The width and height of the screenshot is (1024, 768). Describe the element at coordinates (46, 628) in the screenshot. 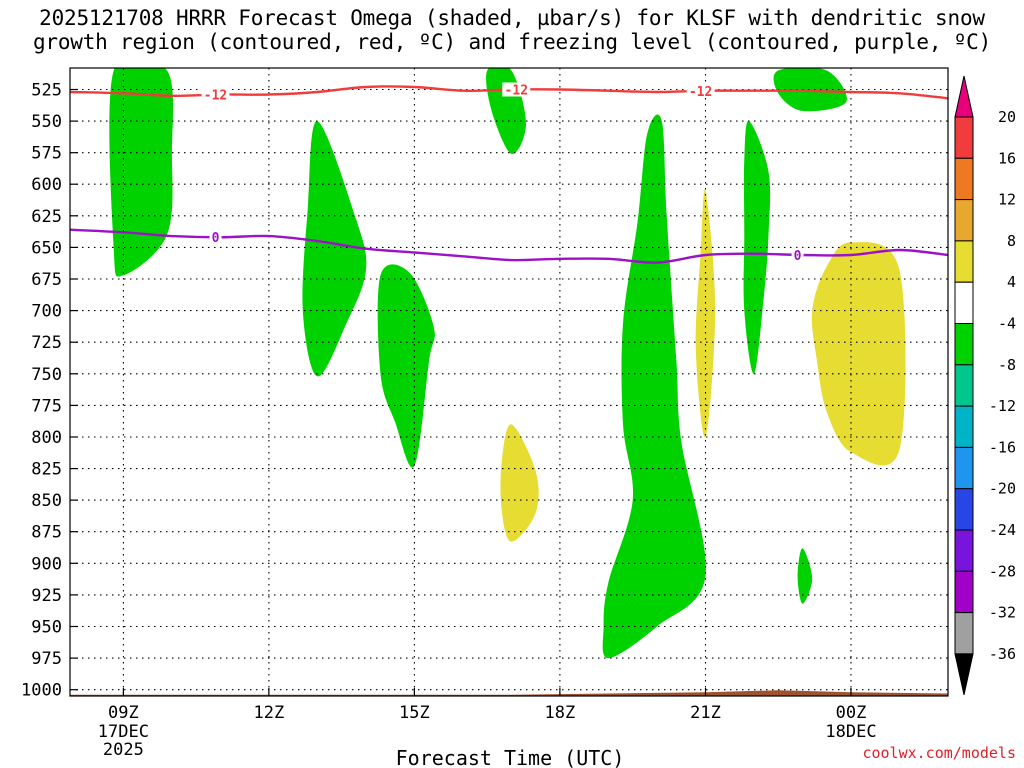

I see `y-tick-label-950: 950` at that location.